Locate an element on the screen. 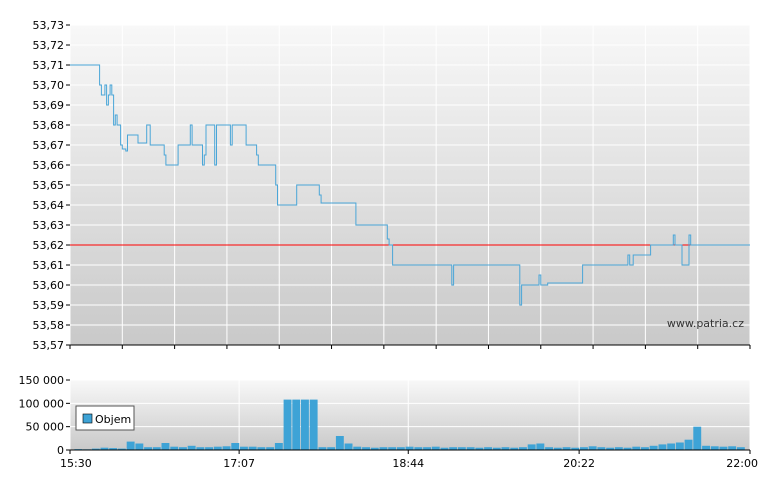 The image size is (780, 490). legend: Objem is located at coordinates (105, 418).